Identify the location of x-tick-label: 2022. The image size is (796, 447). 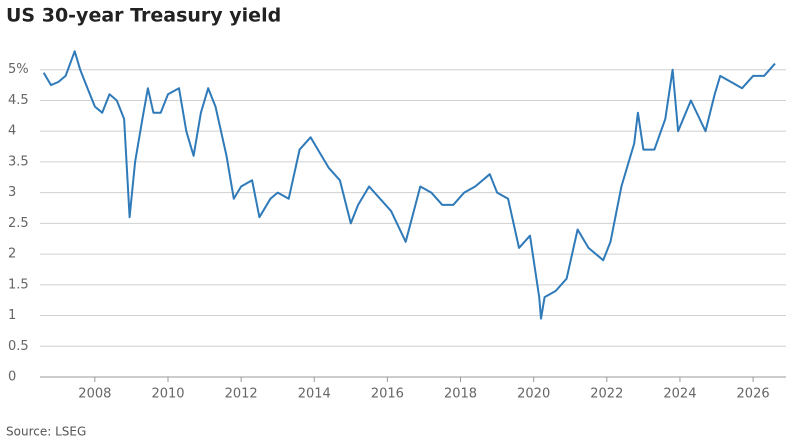
(606, 394).